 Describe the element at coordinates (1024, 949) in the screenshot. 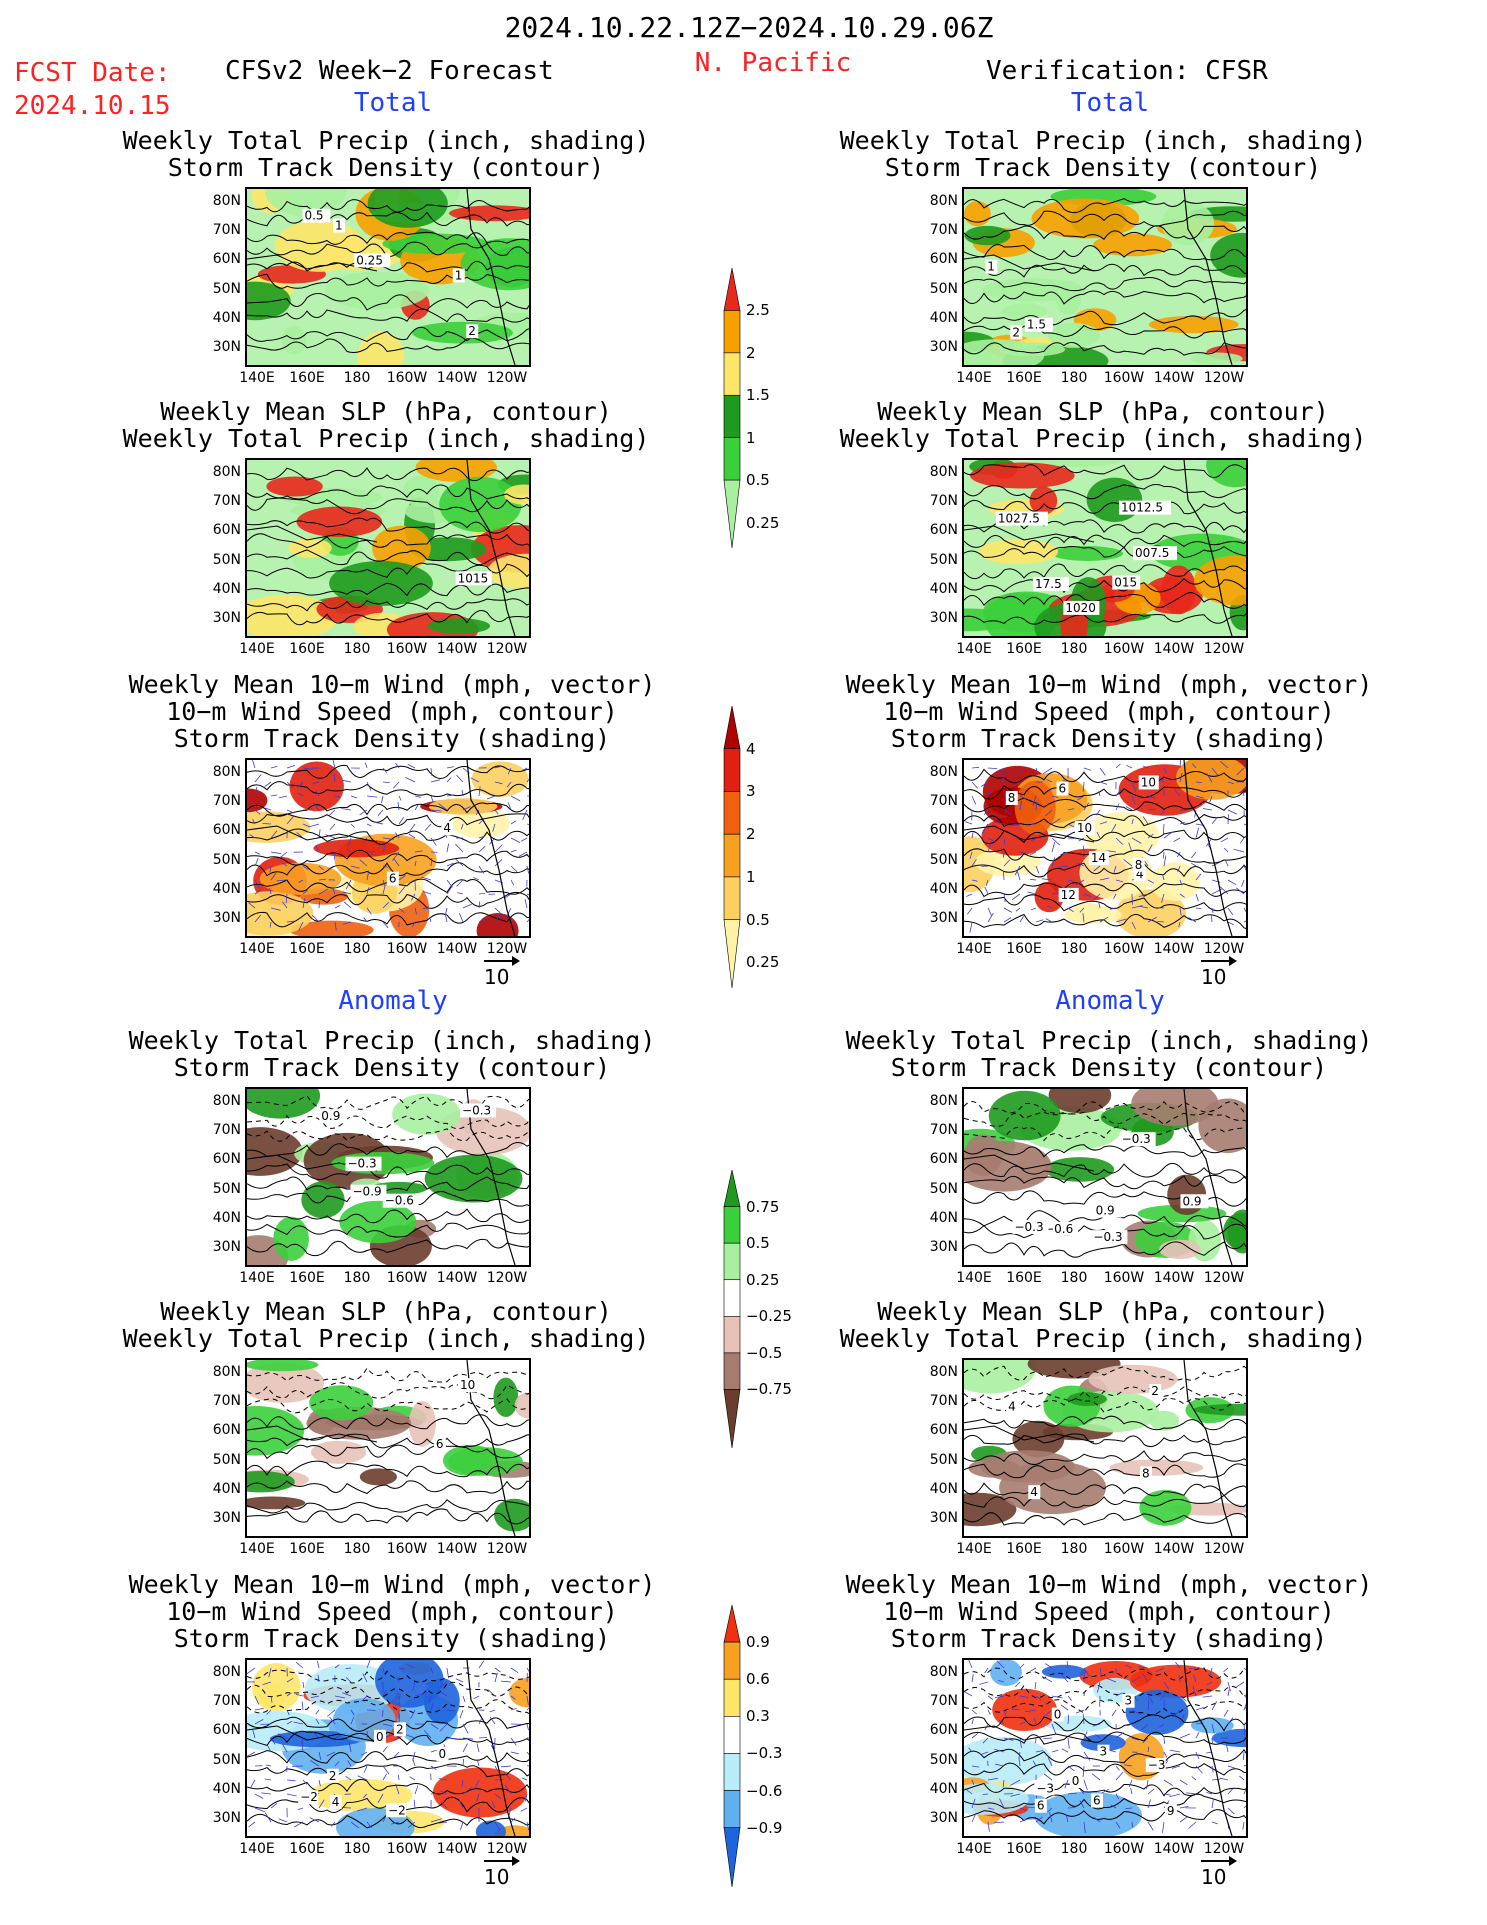

I see `lon-label: 160E` at that location.